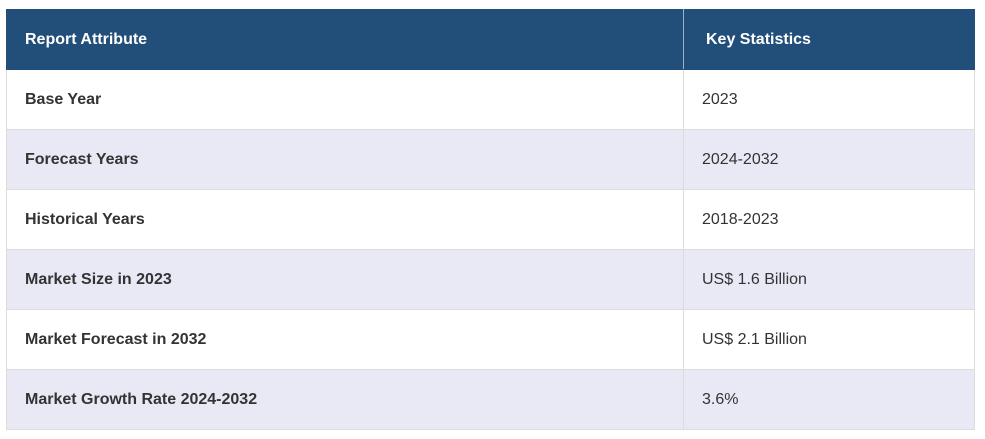 The image size is (985, 439). Describe the element at coordinates (829, 99) in the screenshot. I see `statistic-cell: 2023` at that location.